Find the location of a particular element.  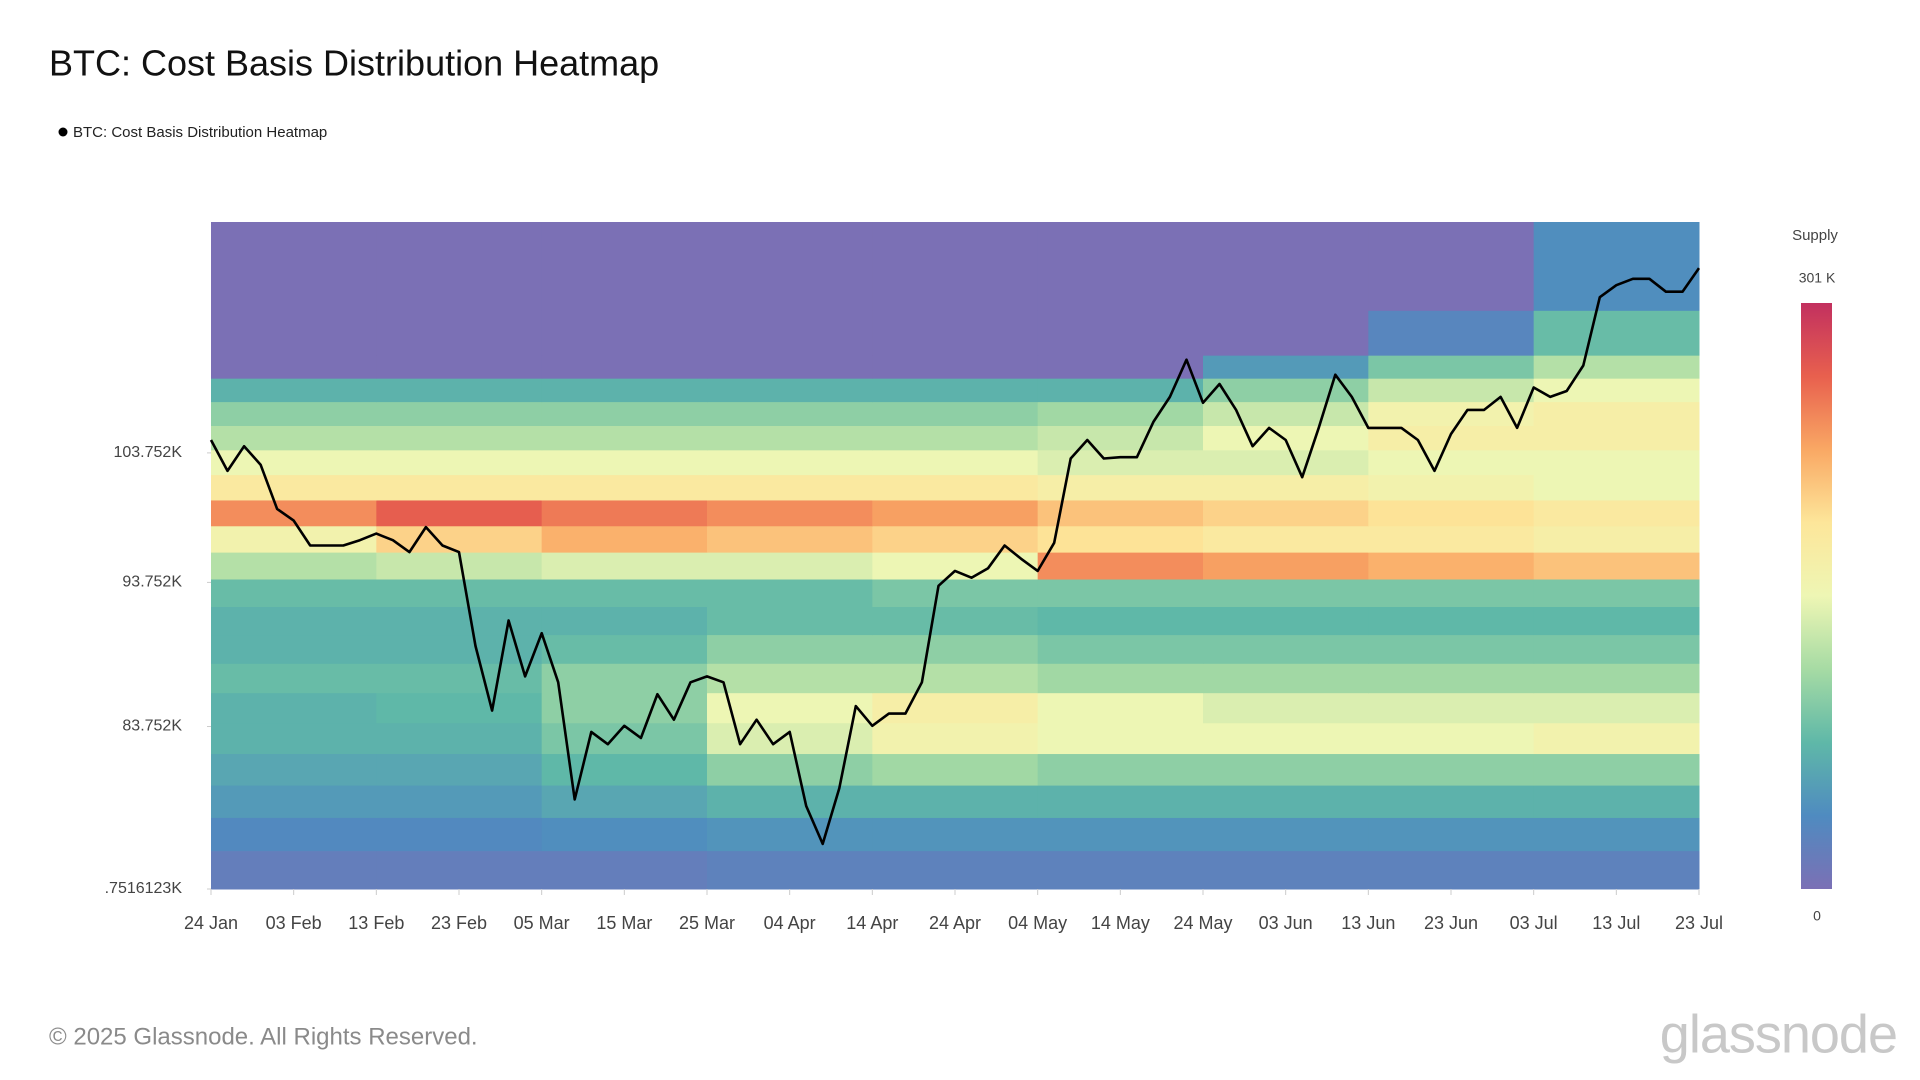

x-tick-label: 04 May is located at coordinates (1037, 923).